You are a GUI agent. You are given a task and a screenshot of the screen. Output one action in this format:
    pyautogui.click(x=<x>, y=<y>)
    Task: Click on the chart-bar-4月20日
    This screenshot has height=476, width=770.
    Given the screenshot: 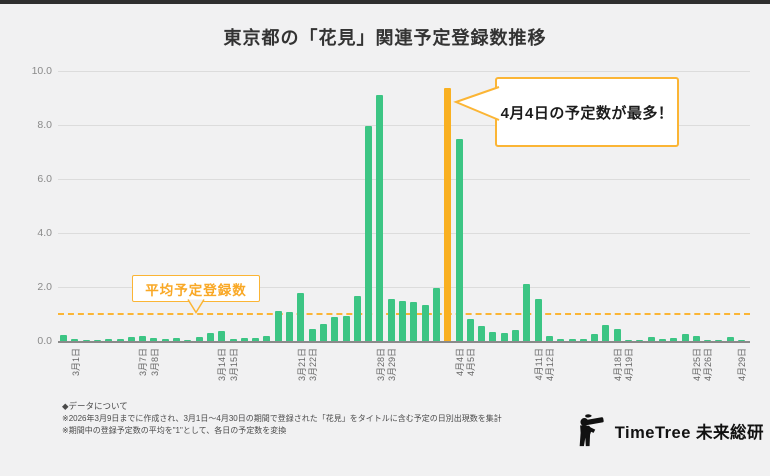 What is the action you would take?
    pyautogui.click(x=628, y=340)
    